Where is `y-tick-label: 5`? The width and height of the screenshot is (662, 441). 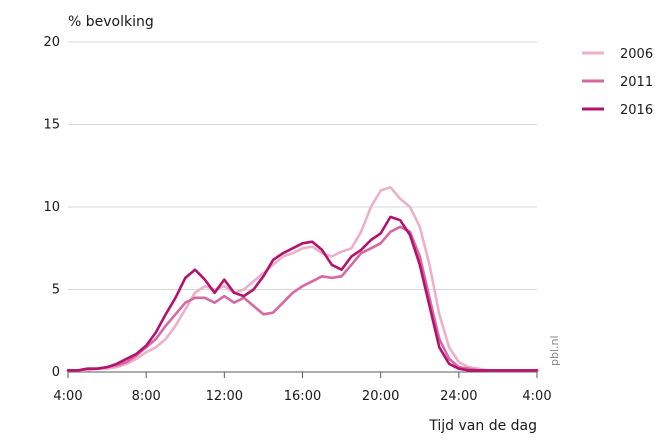 y-tick-label: 5 is located at coordinates (56, 290).